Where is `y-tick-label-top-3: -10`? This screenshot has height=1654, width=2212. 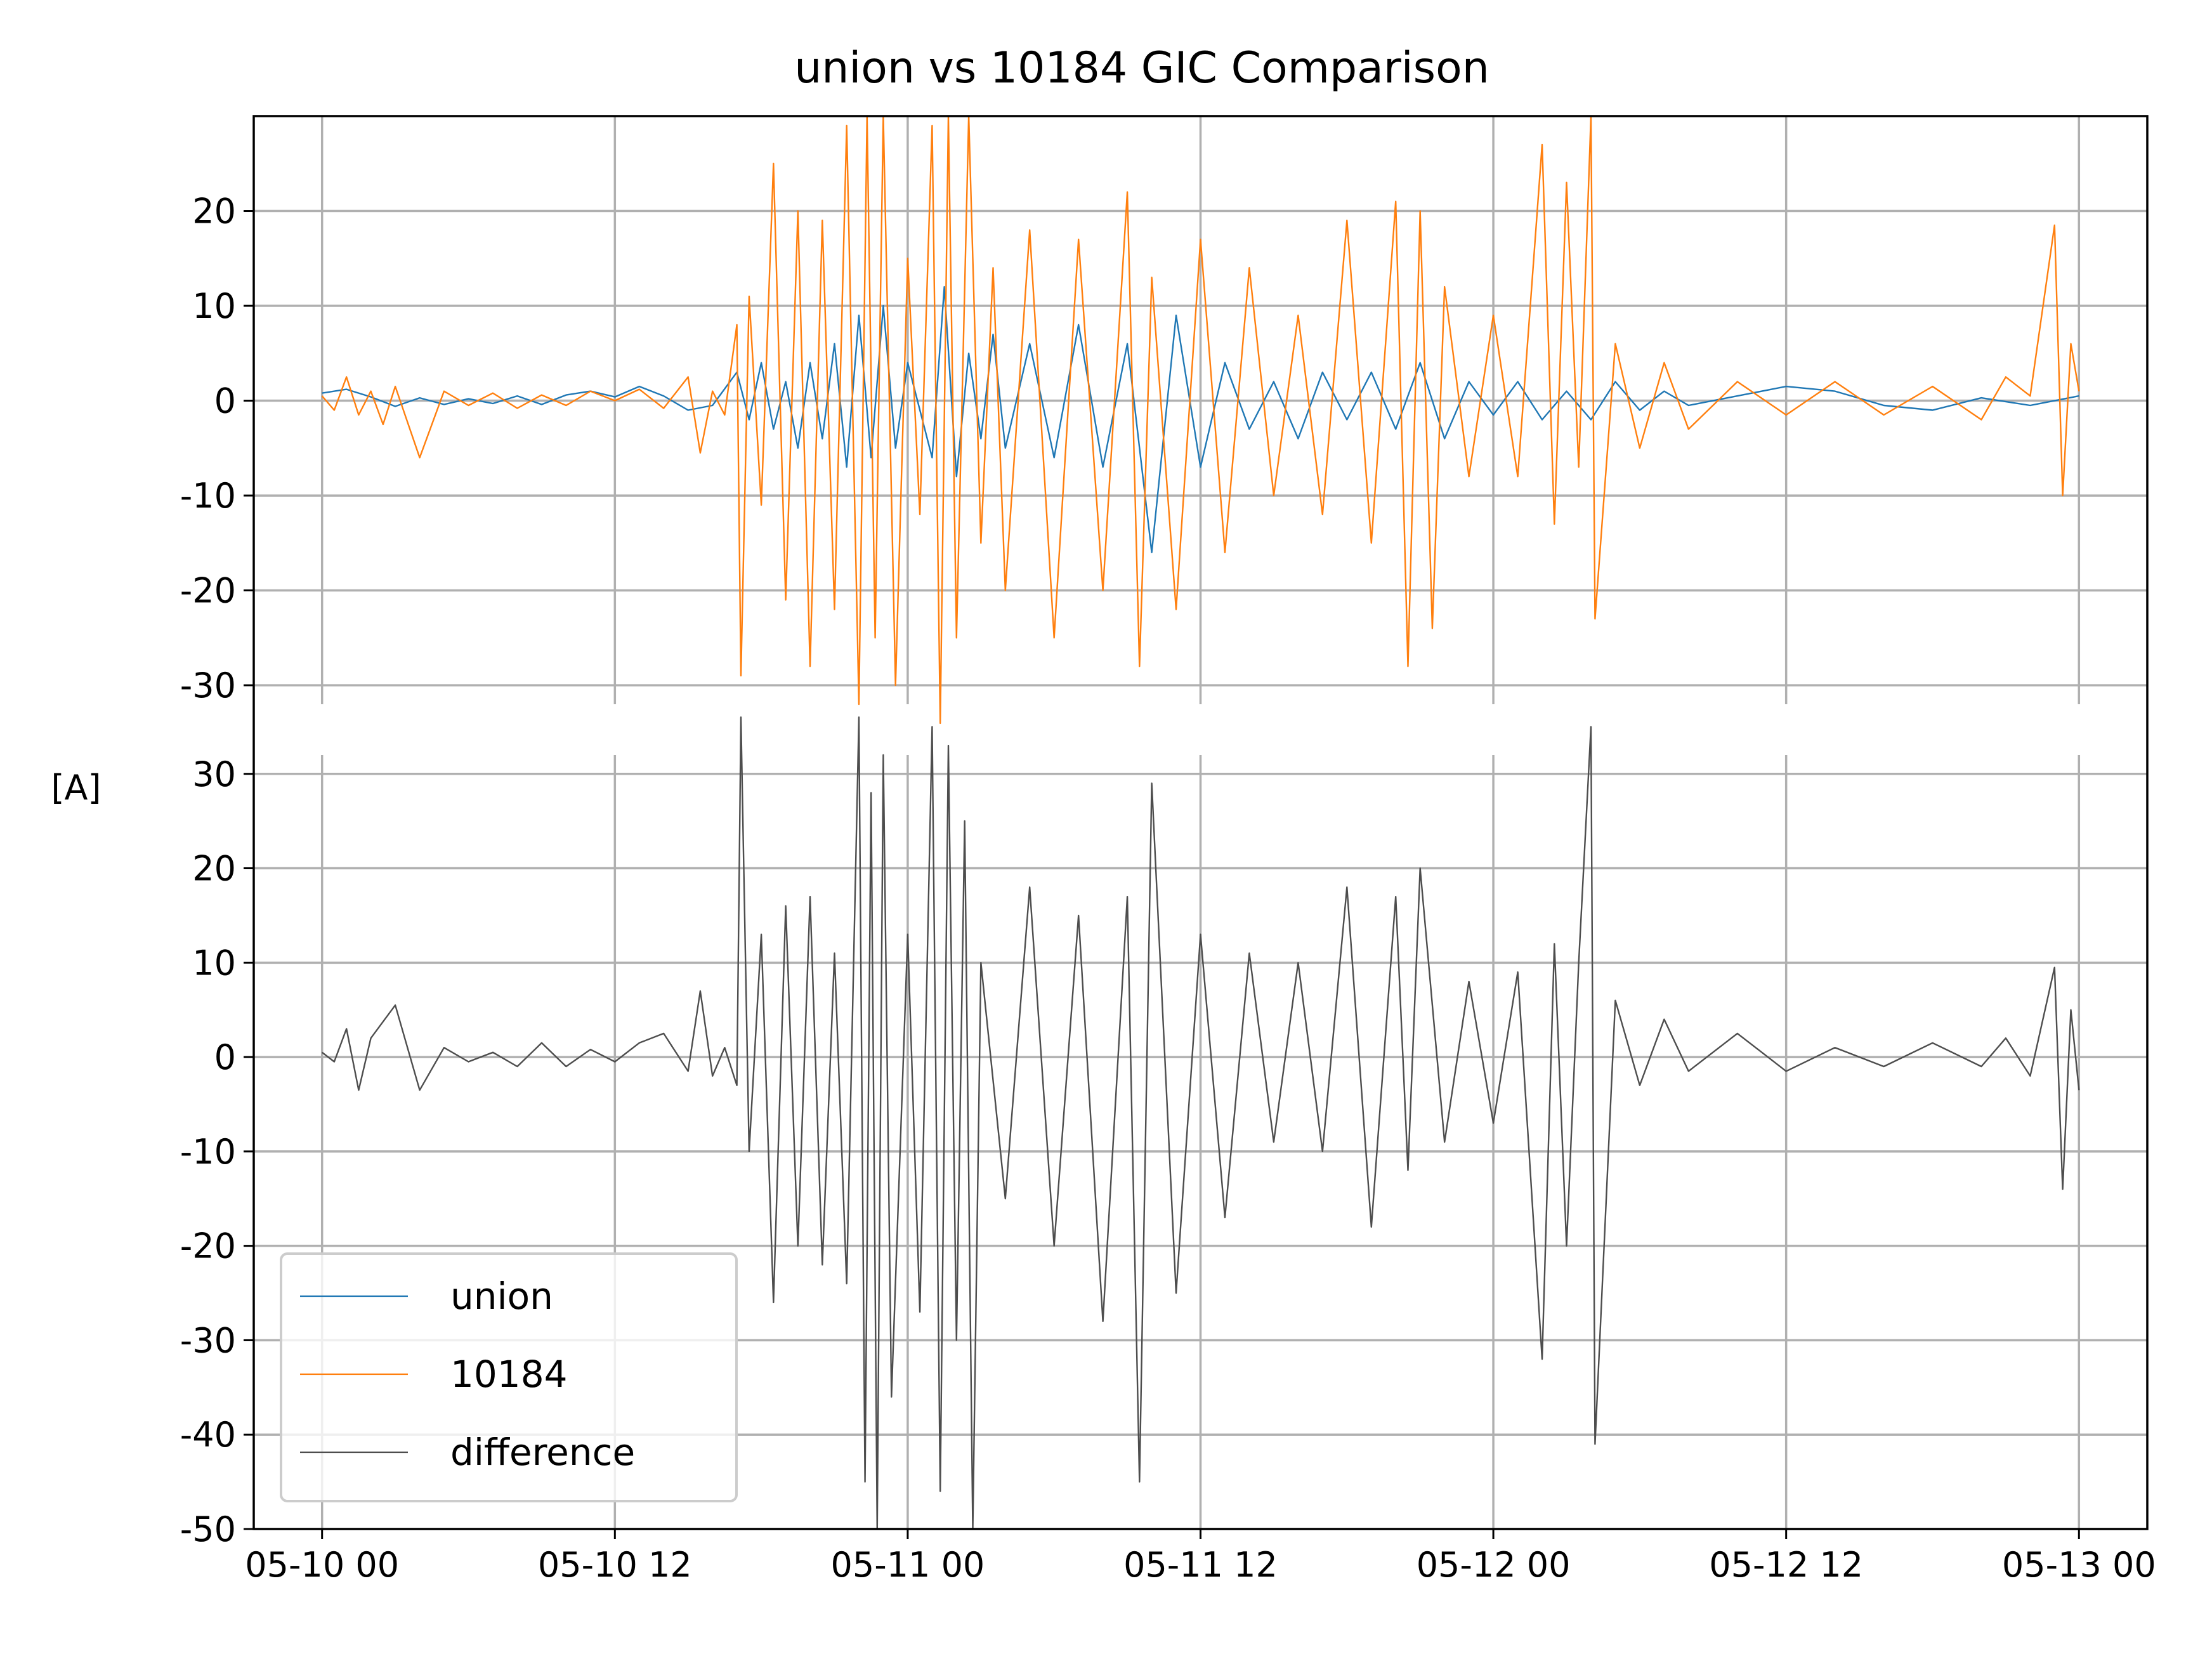 y-tick-label-top-3: -10 is located at coordinates (208, 496).